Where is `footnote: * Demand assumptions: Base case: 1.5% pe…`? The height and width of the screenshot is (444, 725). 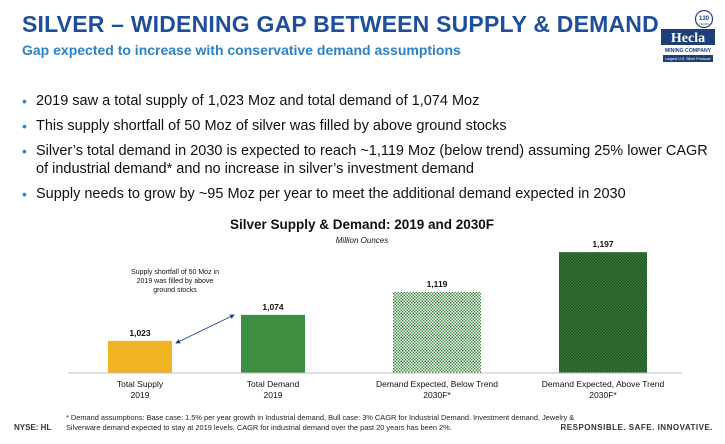
footnote: * Demand assumptions: Base case: 1.5% pe… is located at coordinates (320, 422).